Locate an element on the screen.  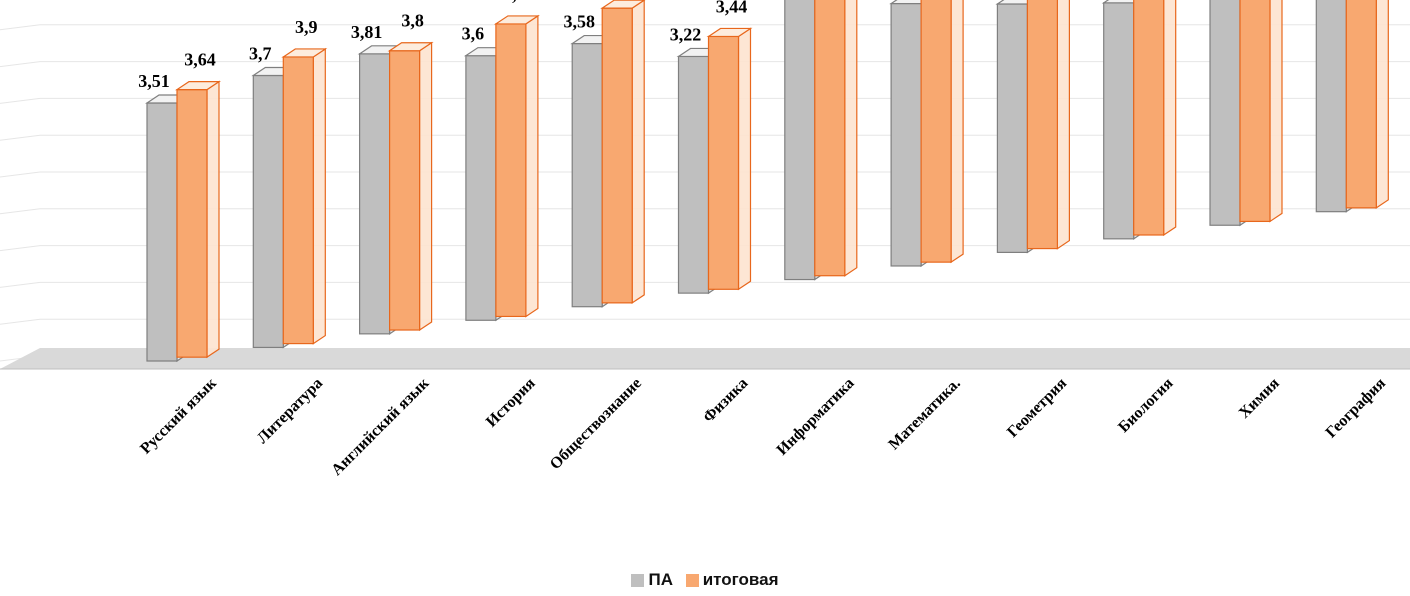
category-label-10: Химия is located at coordinates (1259, 398).